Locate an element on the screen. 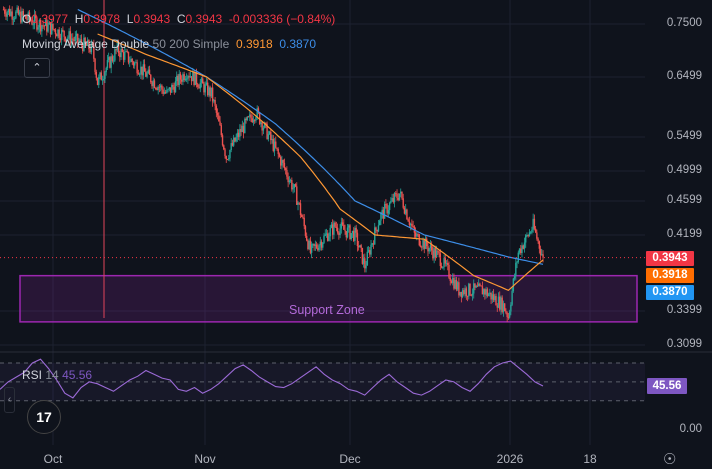 Image resolution: width=712 pixels, height=469 pixels. support-zone-label: Support Zone is located at coordinates (327, 310).